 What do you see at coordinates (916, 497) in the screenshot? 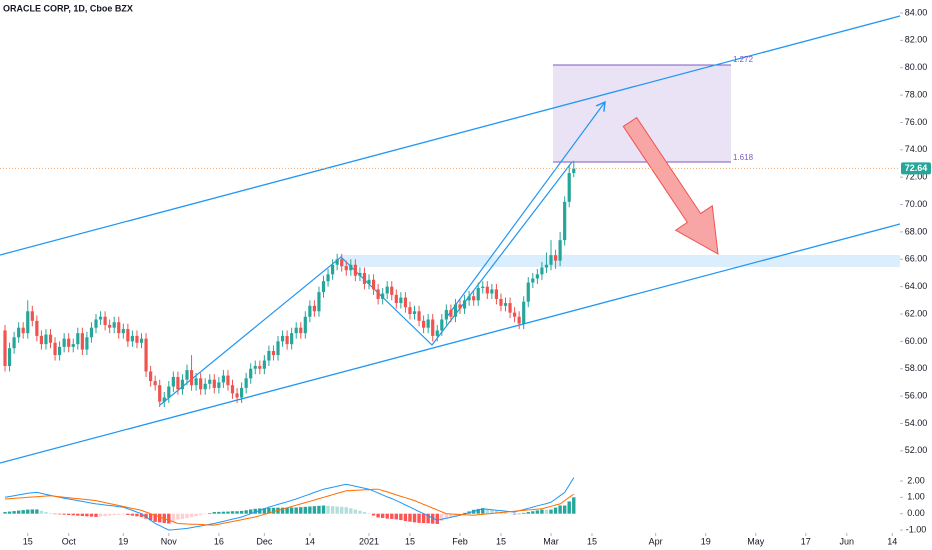
I see `y-tick-label: 1.00` at bounding box center [916, 497].